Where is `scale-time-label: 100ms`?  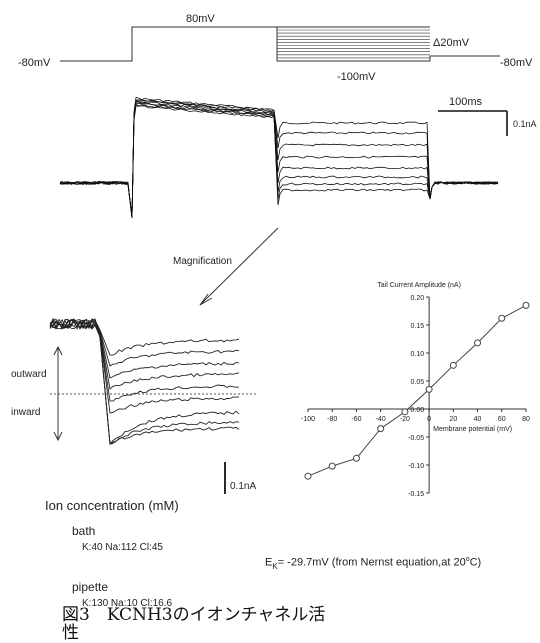 scale-time-label: 100ms is located at coordinates (466, 102).